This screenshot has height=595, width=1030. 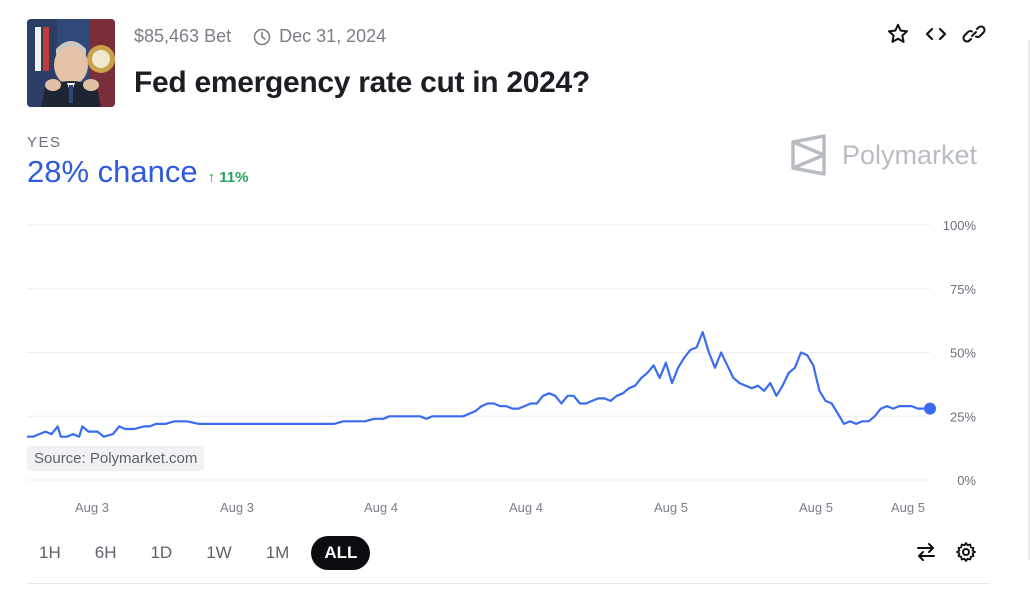 What do you see at coordinates (277, 552) in the screenshot?
I see `timeframe-button-1m: 1M` at bounding box center [277, 552].